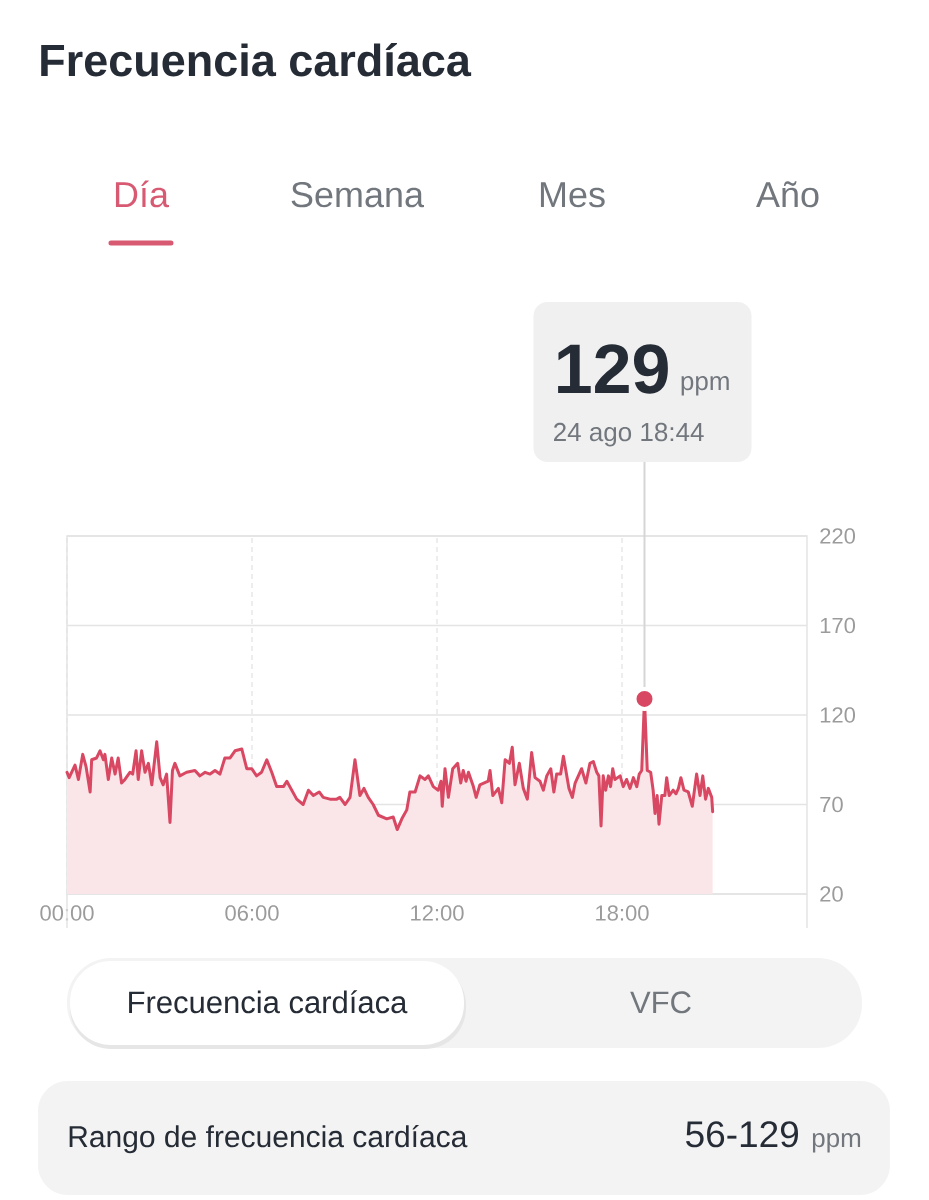 This screenshot has width=929, height=1200. I want to click on text: VFC, so click(660, 1002).